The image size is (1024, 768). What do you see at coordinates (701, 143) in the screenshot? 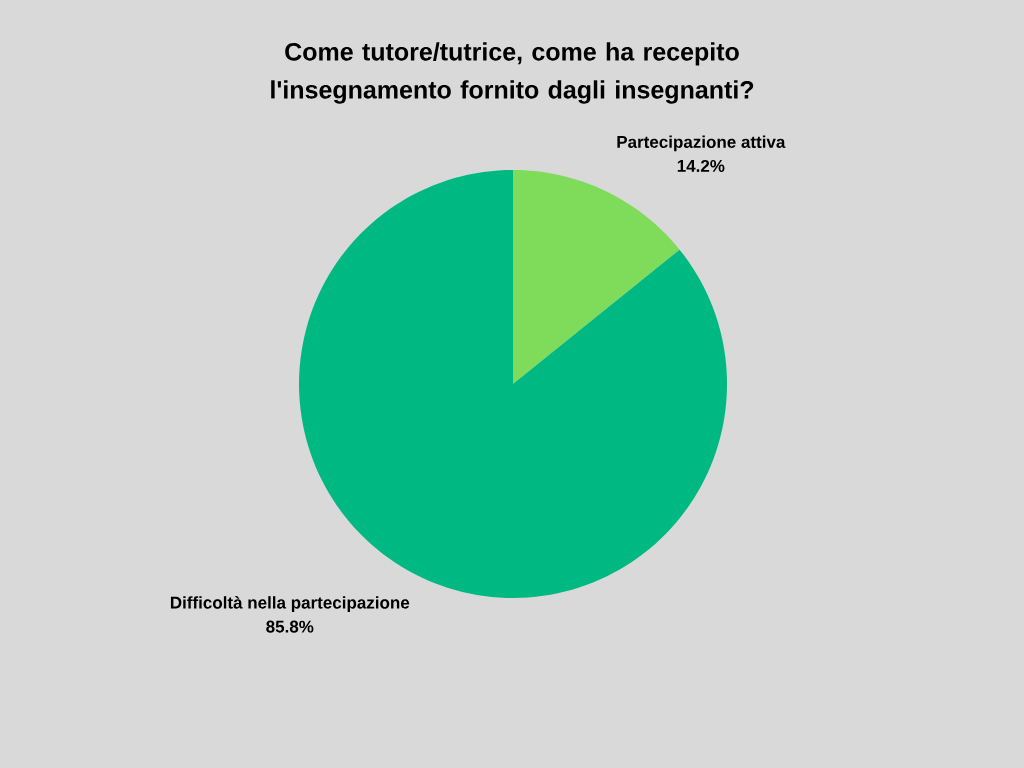
I see `slice-label: Partecipazione attiva` at bounding box center [701, 143].